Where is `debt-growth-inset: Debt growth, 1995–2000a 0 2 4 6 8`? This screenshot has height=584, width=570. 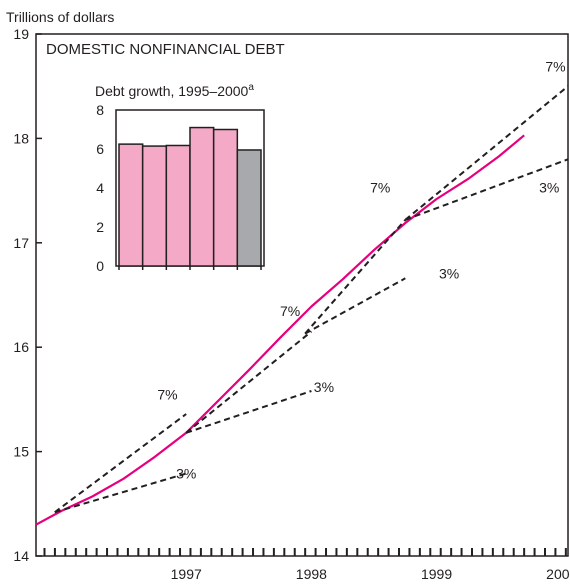
debt-growth-inset: Debt growth, 1995–2000a 0 2 4 6 8 is located at coordinates (180, 178).